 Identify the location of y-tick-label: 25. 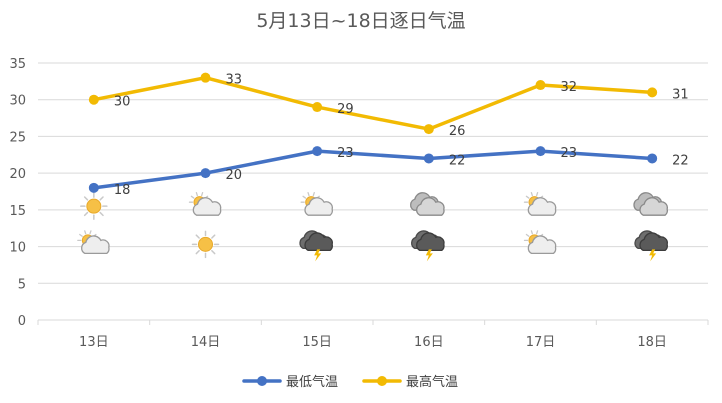
(17, 137).